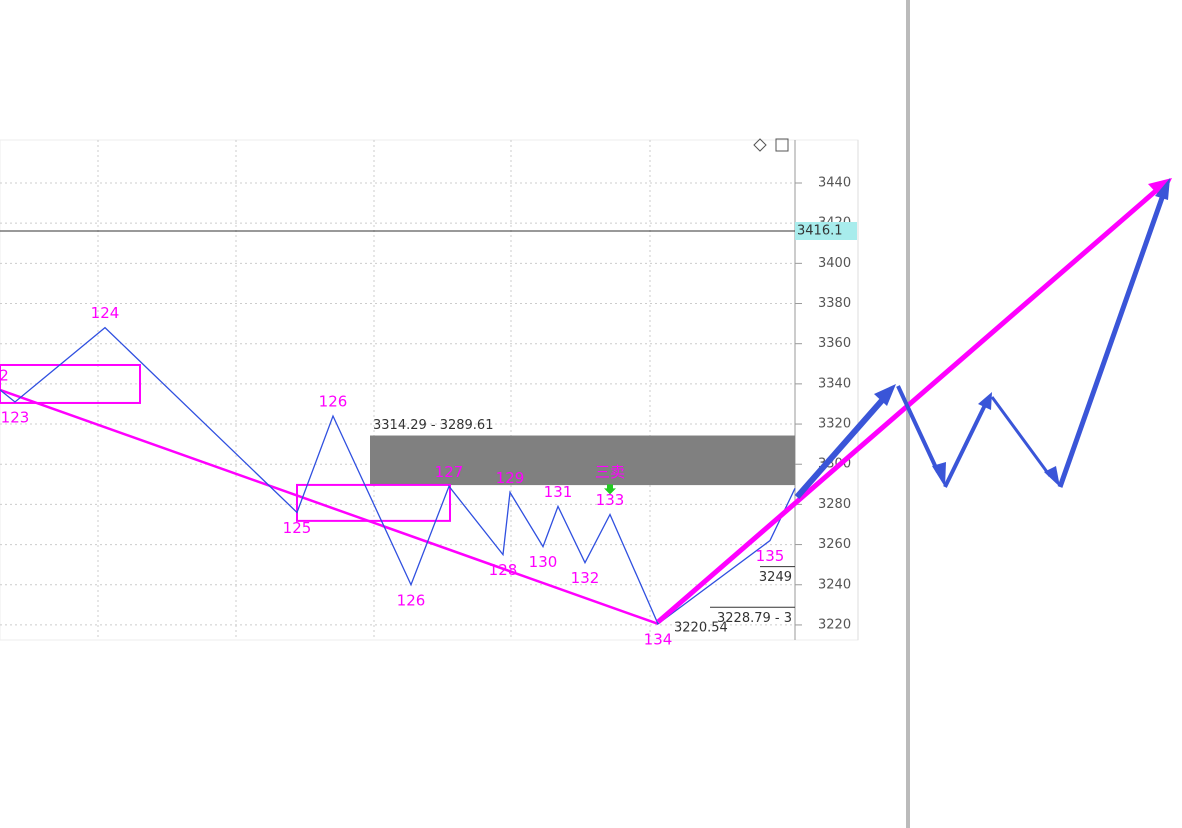 Image resolution: width=1182 pixels, height=828 pixels. What do you see at coordinates (701, 627) in the screenshot?
I see `low-label: 3220.54` at bounding box center [701, 627].